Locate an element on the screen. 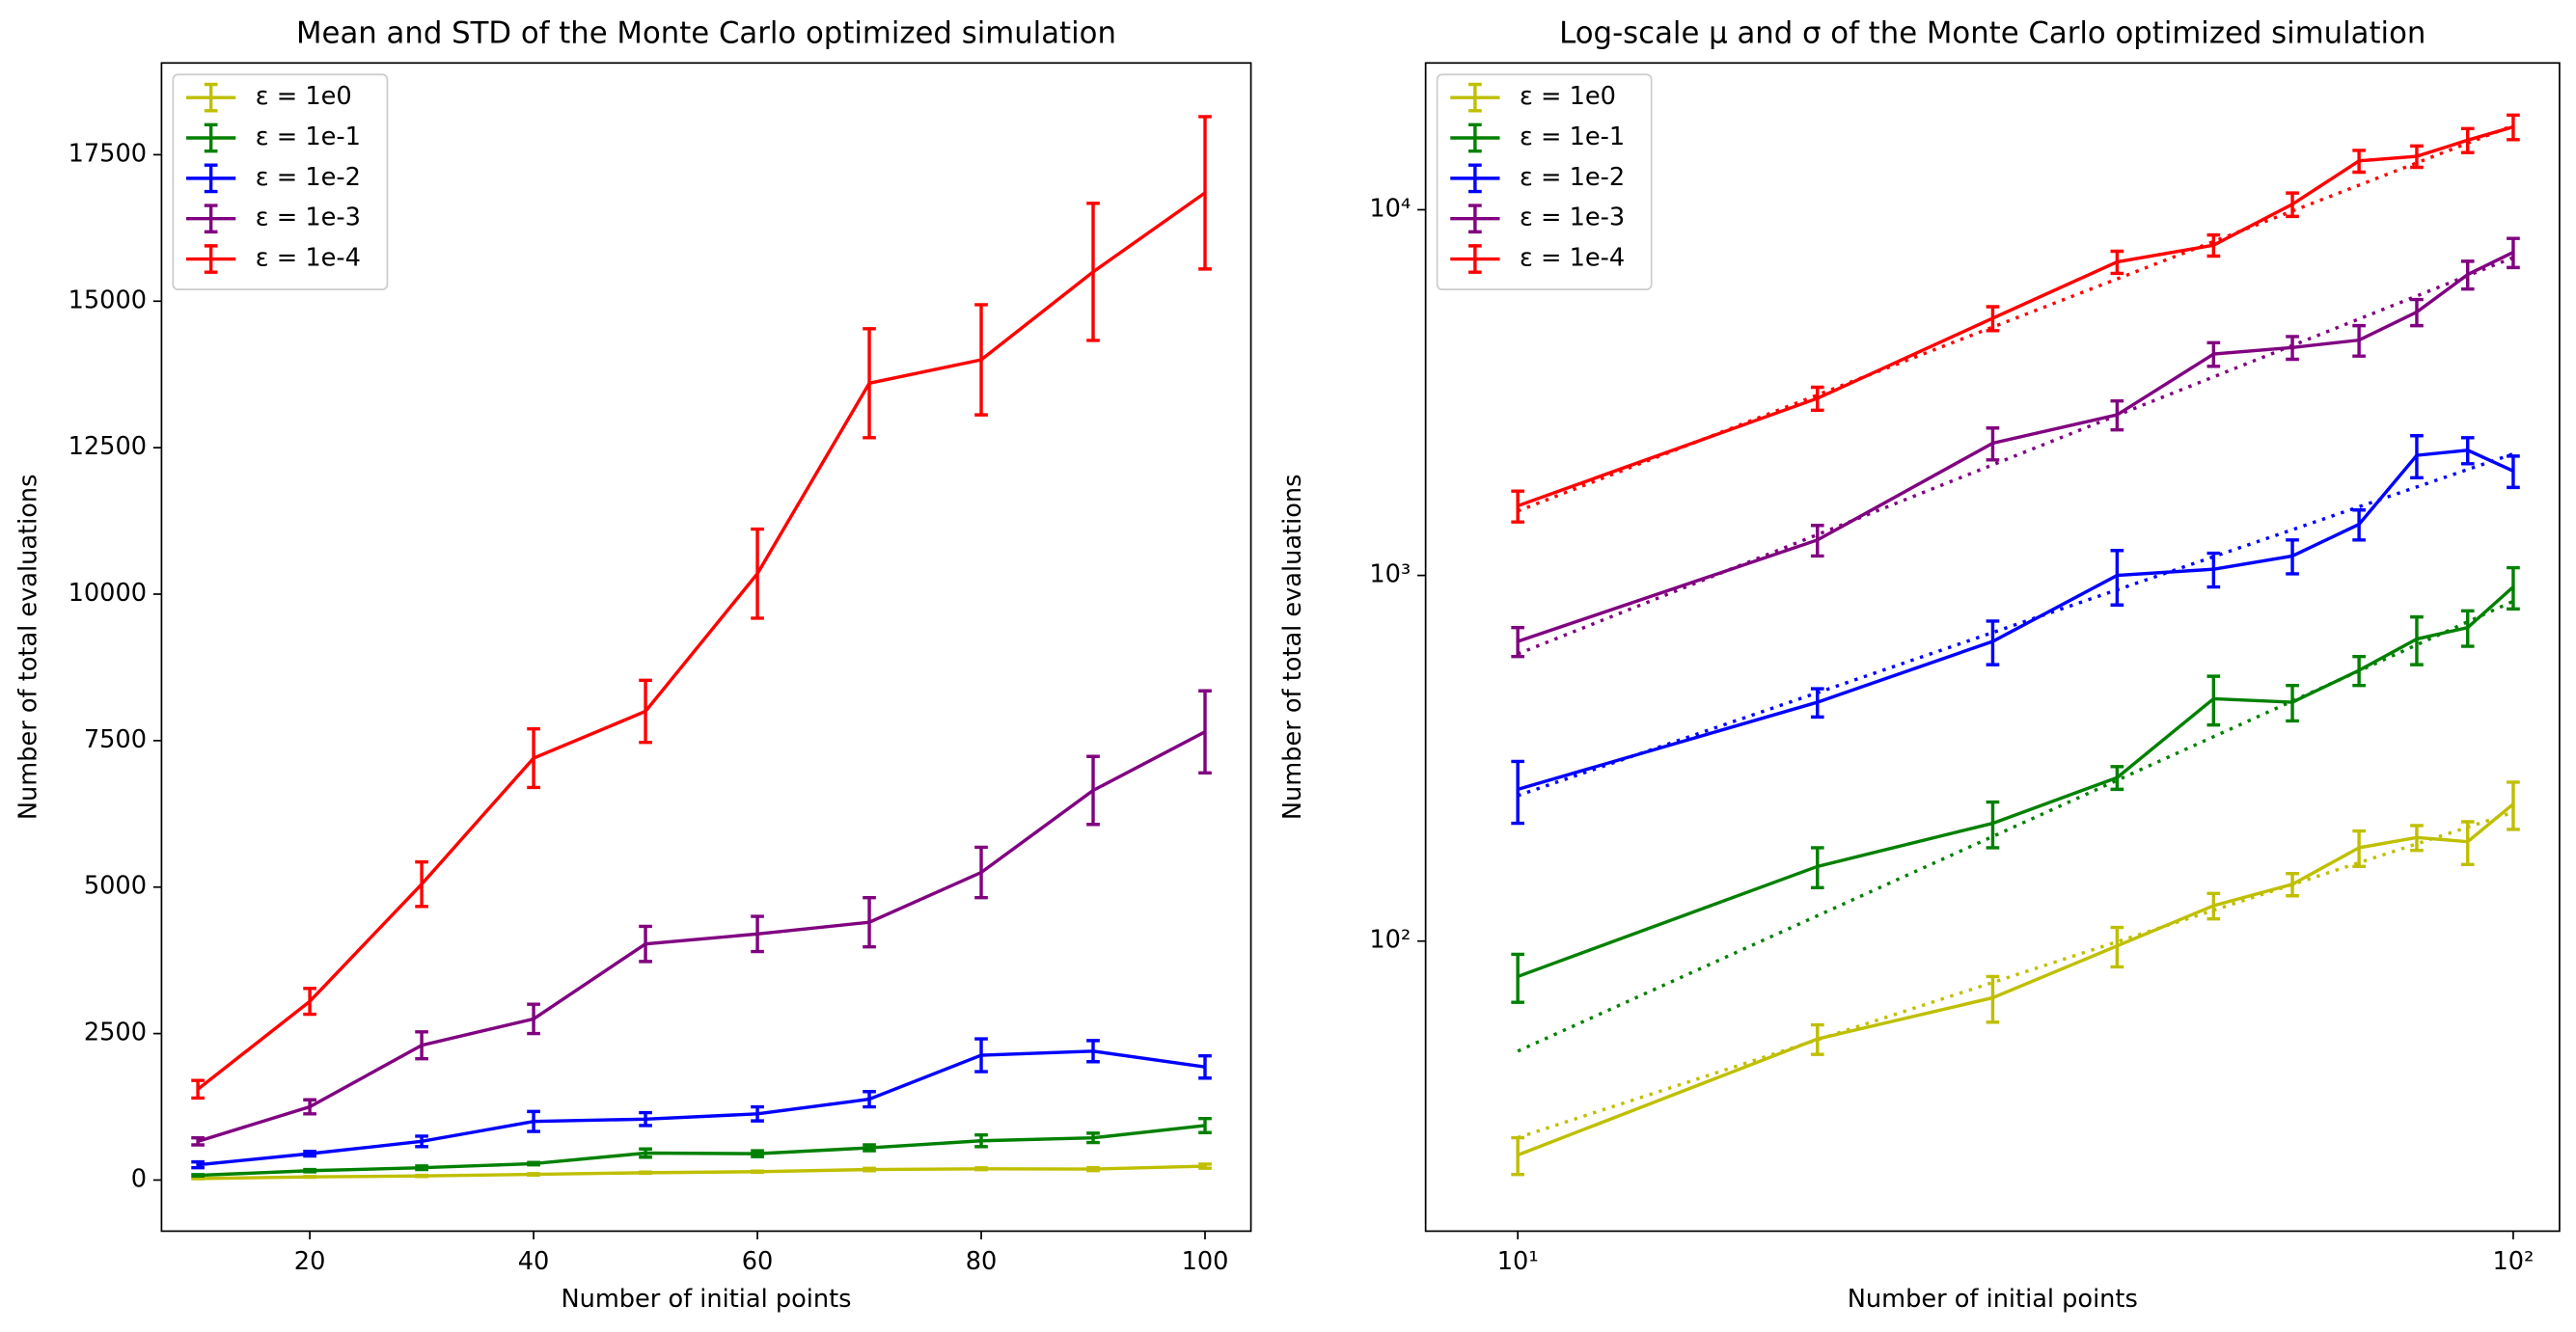  legend: ε = 1e0 ε = 1e-1 ε = 1e-2 ε = 1e-3 ε = 1e-4 is located at coordinates (280, 182).